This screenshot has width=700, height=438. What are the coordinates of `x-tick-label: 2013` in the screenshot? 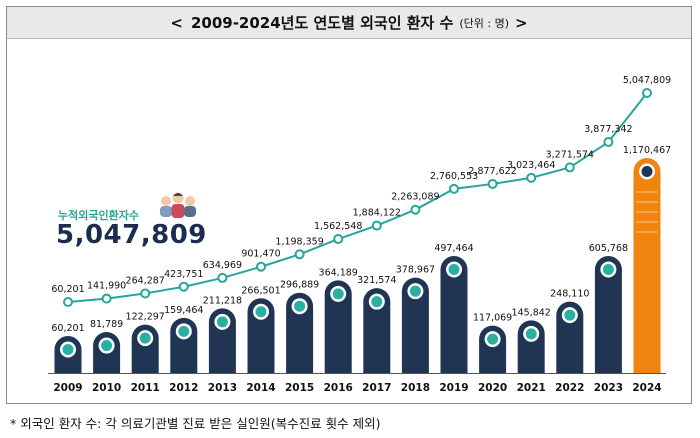 It's located at (222, 388).